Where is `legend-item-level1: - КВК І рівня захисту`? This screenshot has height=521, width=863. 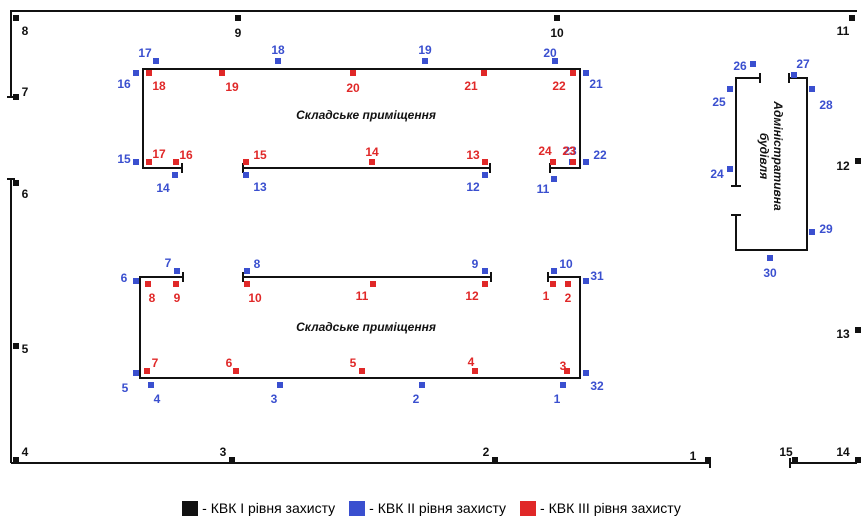
legend-item-level1: - КВК І рівня захисту is located at coordinates (258, 508).